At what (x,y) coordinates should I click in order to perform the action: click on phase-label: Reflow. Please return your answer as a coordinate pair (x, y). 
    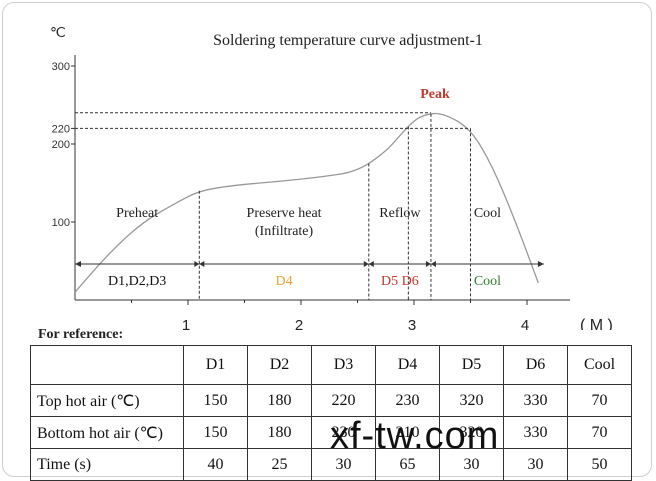
    Looking at the image, I should click on (400, 213).